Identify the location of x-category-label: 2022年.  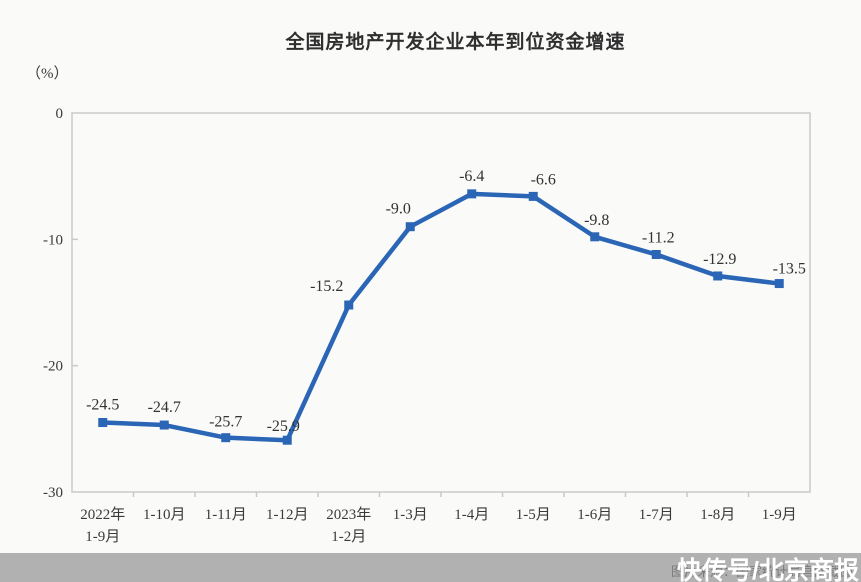
(102, 514).